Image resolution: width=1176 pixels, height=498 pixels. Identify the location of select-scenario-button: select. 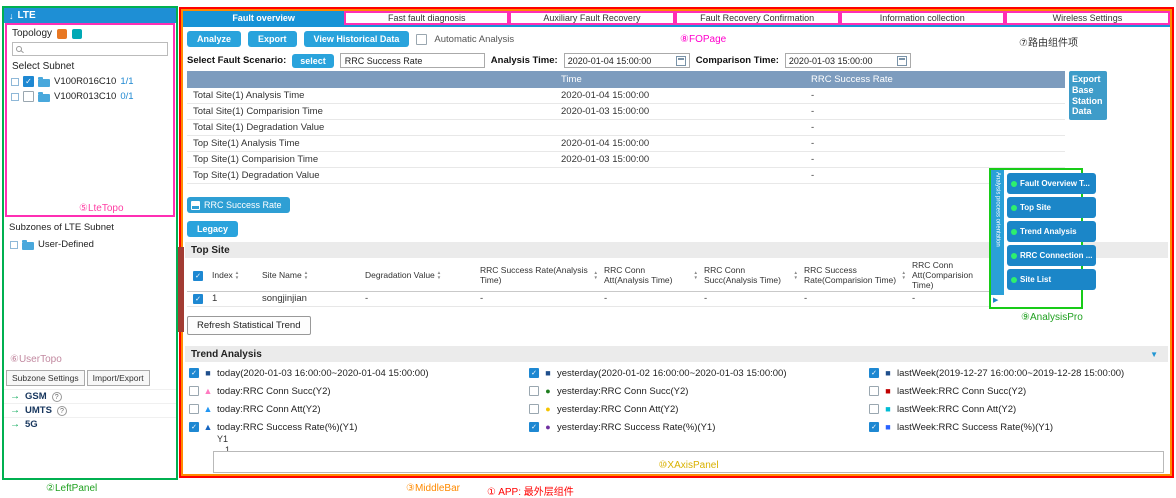
(313, 60).